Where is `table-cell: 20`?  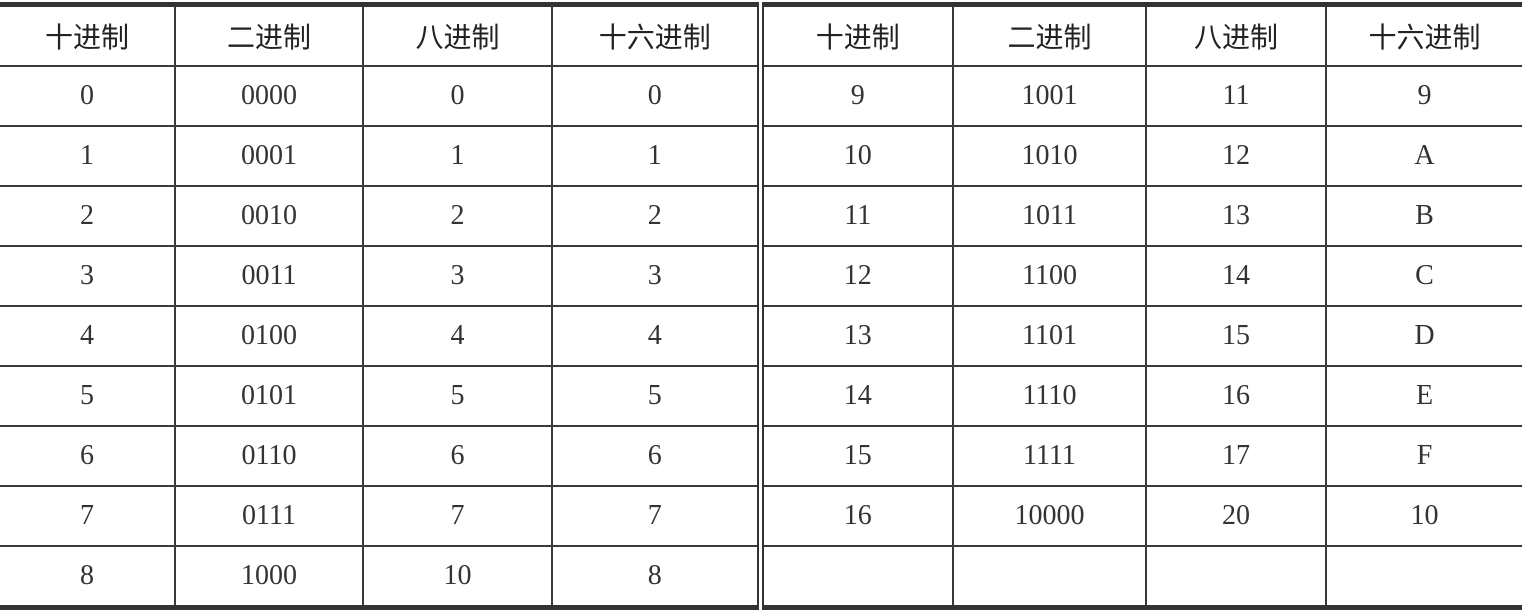 table-cell: 20 is located at coordinates (1236, 516).